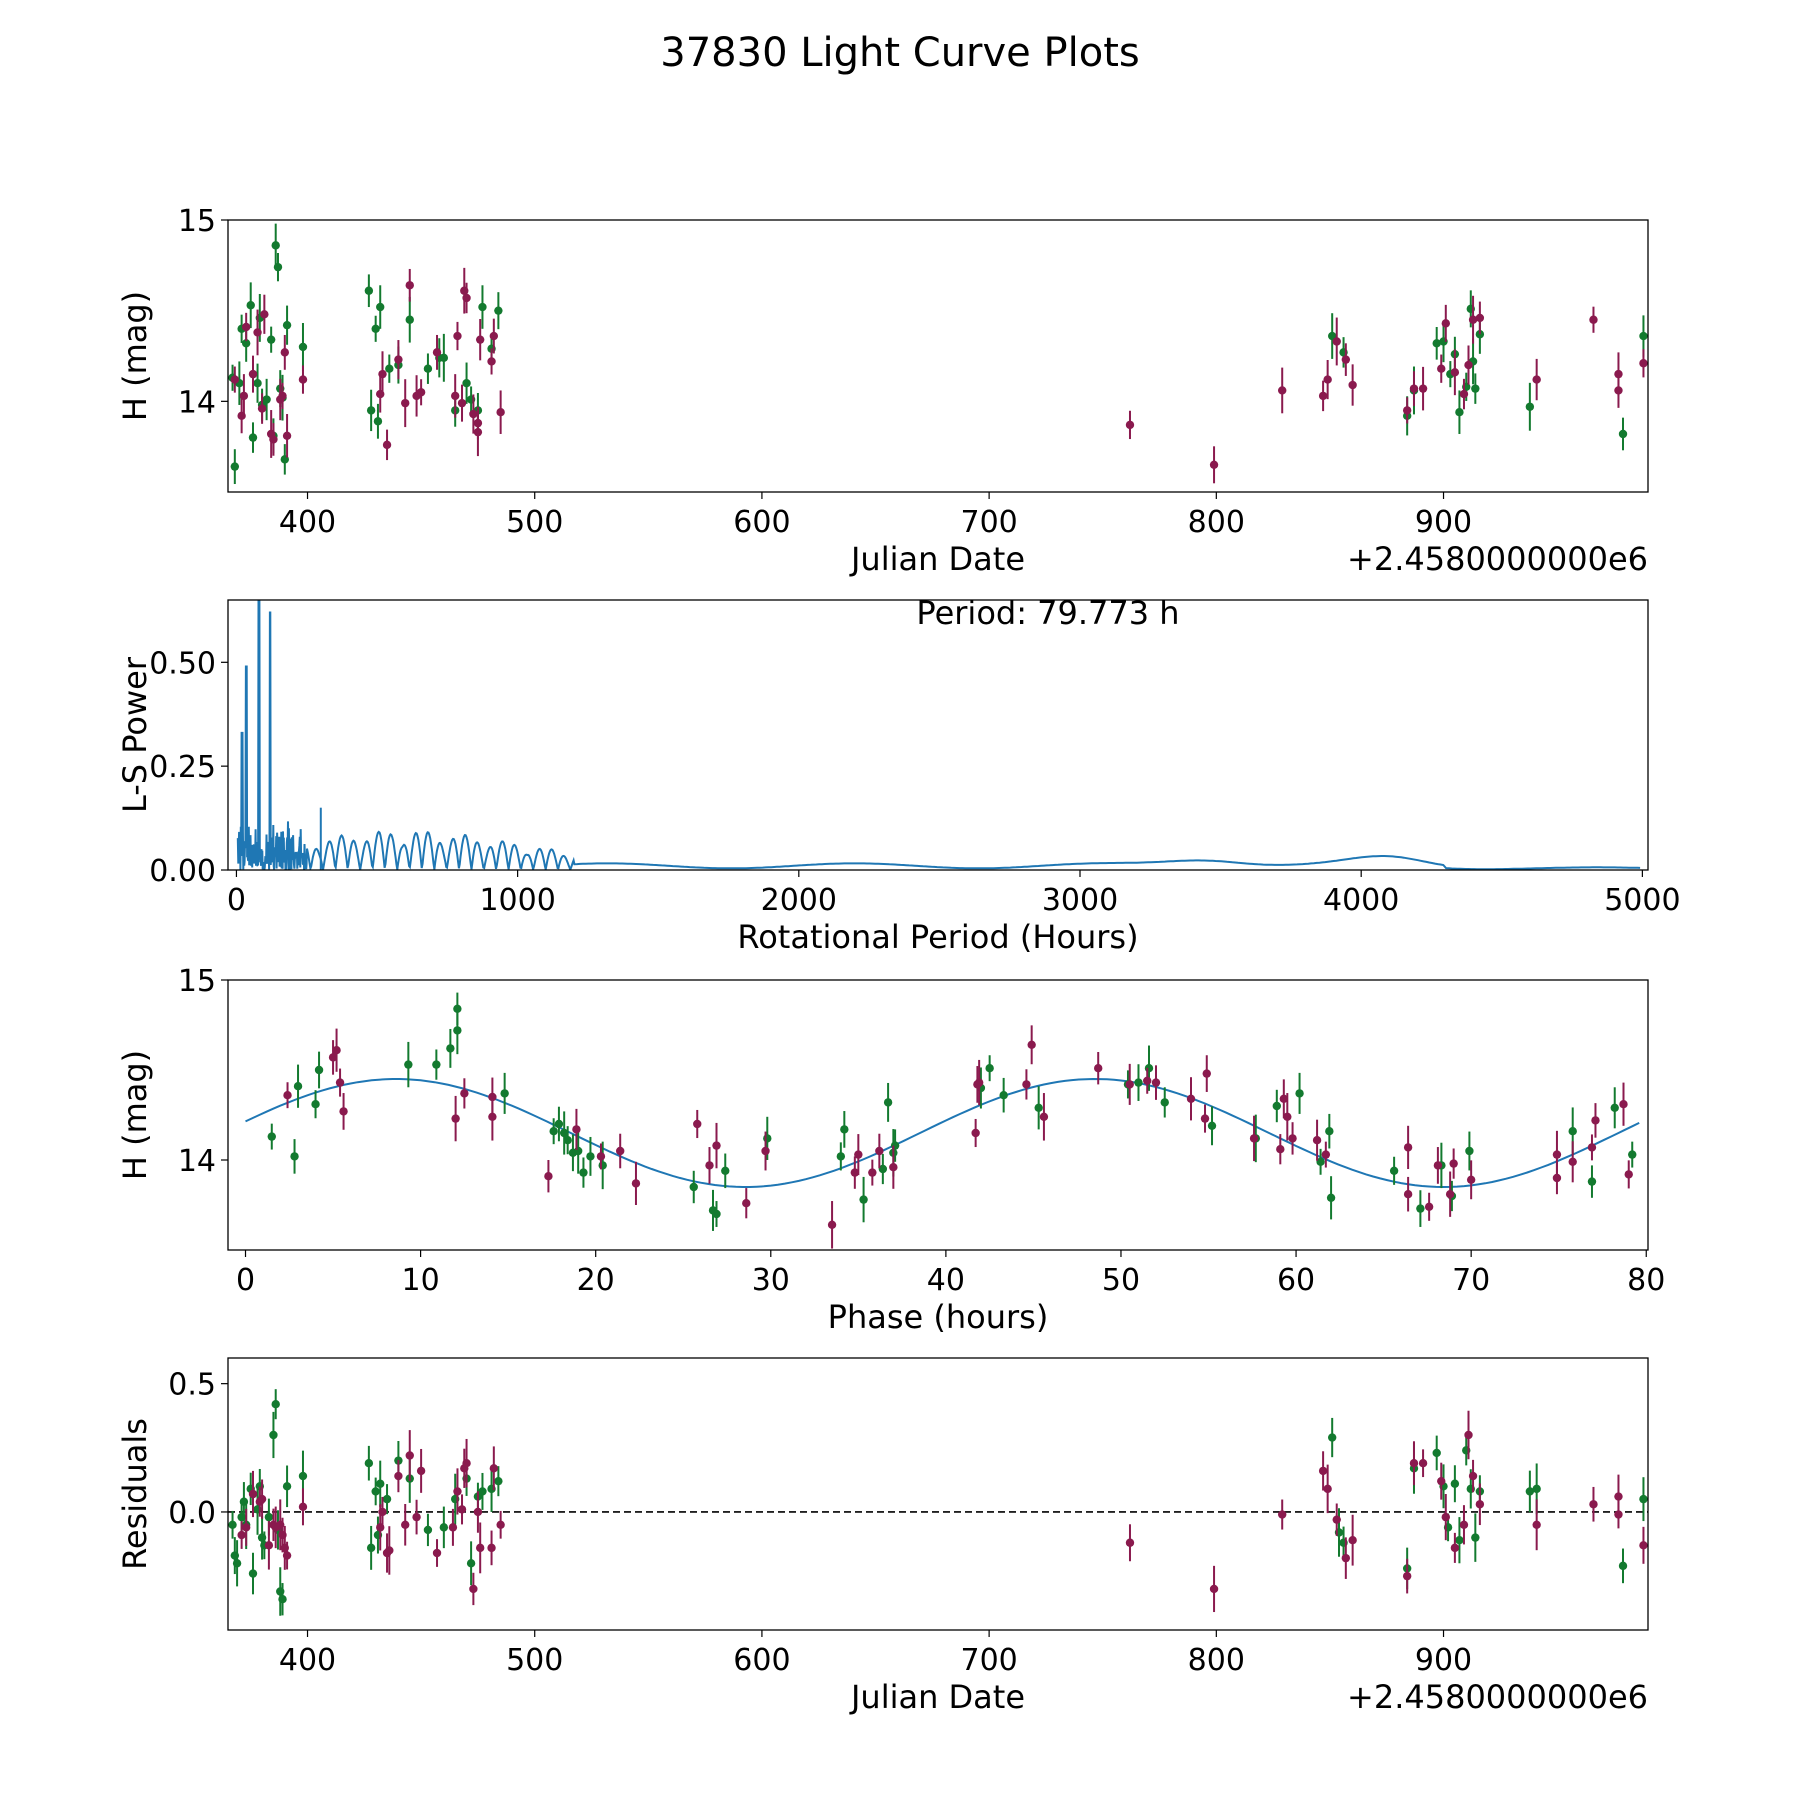 The height and width of the screenshot is (1800, 1800). I want to click on residuals-x-axis-label: Julian Date, so click(937, 1697).